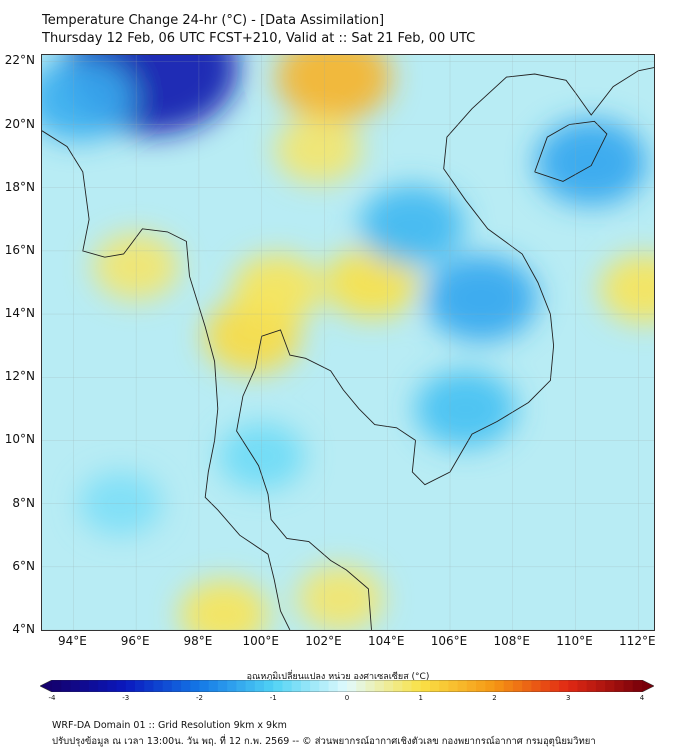  Describe the element at coordinates (512, 641) in the screenshot. I see `longitude-label: 108°E` at that location.